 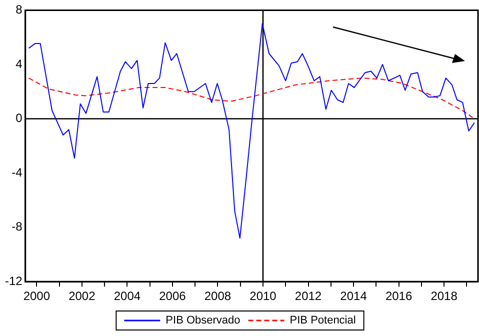 What do you see at coordinates (36, 296) in the screenshot?
I see `x-tick-label: 2000` at bounding box center [36, 296].